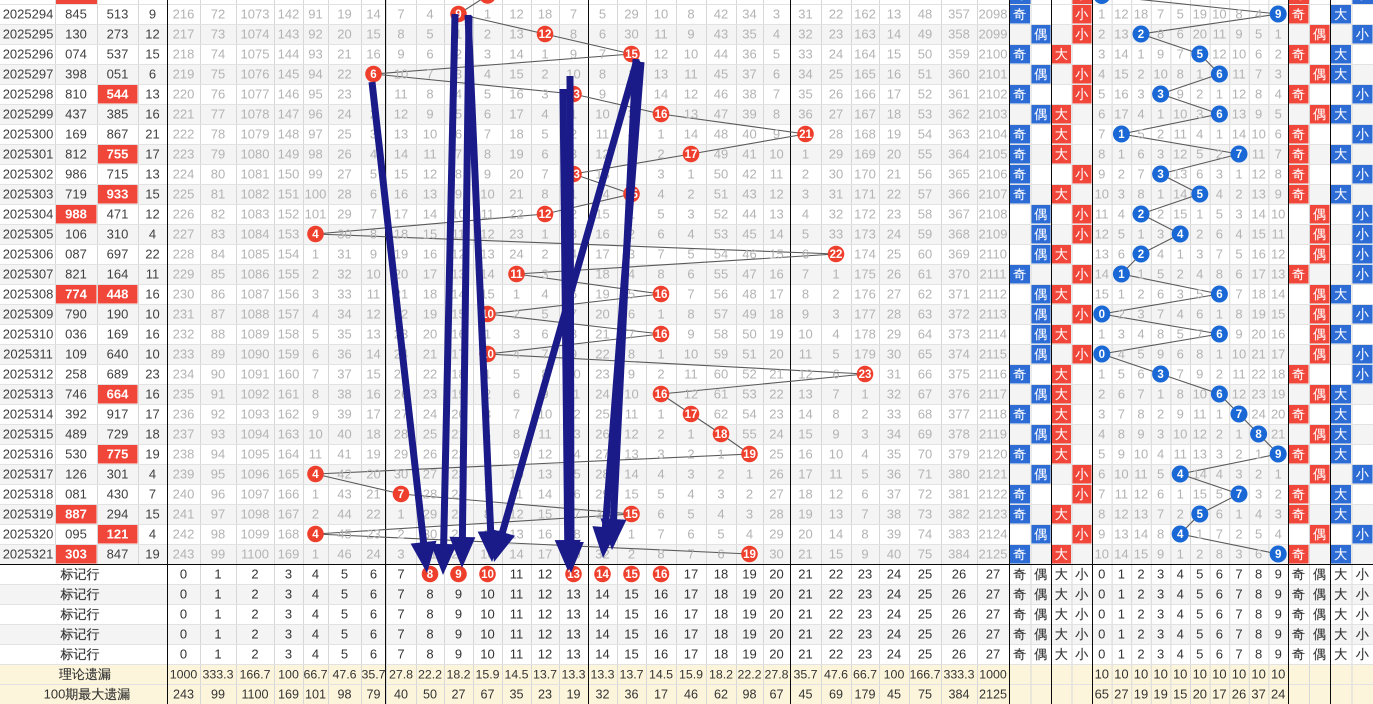  What do you see at coordinates (925, 34) in the screenshot?
I see `svg-text: 49` at bounding box center [925, 34].